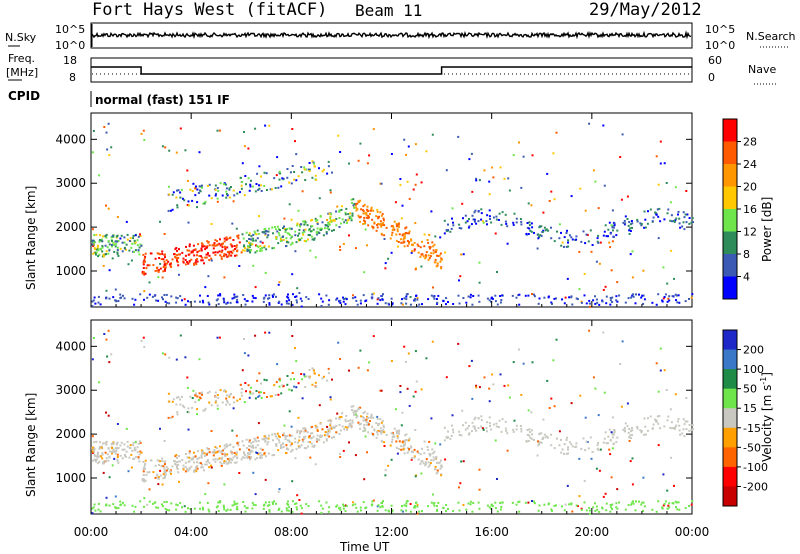  What do you see at coordinates (720, 29) in the screenshot?
I see `noise-right-tick-top: 10^5` at bounding box center [720, 29].